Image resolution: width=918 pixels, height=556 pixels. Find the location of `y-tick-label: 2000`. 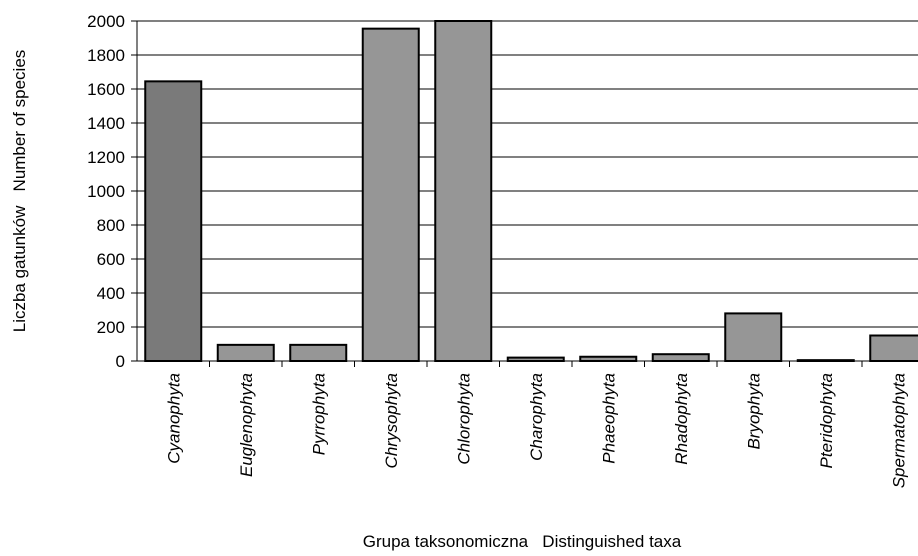

y-tick-label: 2000 is located at coordinates (106, 21).